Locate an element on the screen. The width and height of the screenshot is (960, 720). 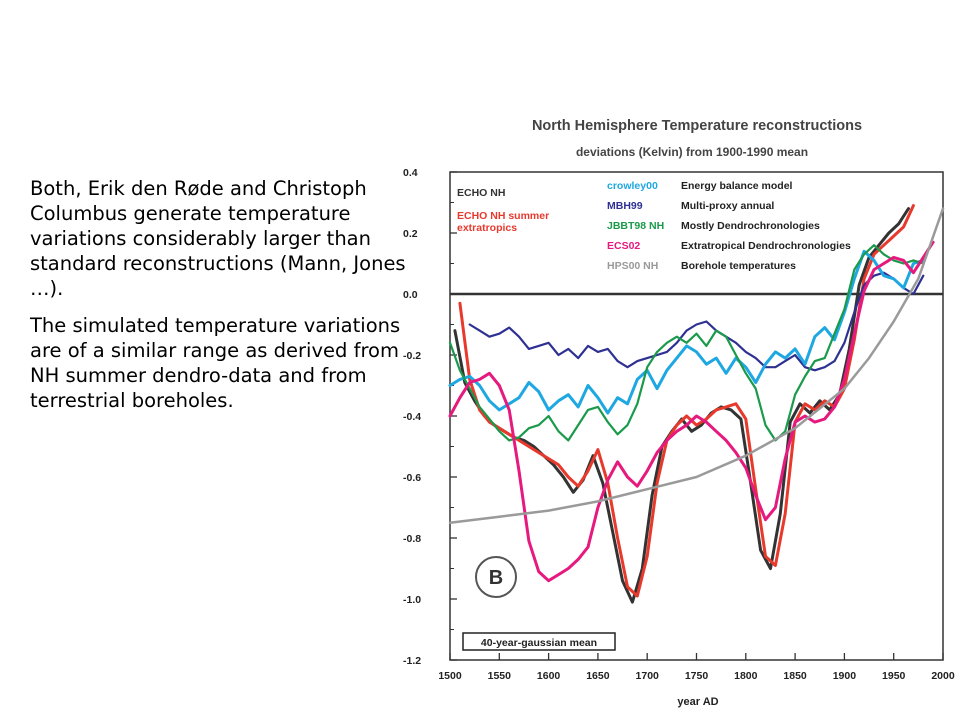
legend-series-description: Energy balance model is located at coordinates (737, 186).